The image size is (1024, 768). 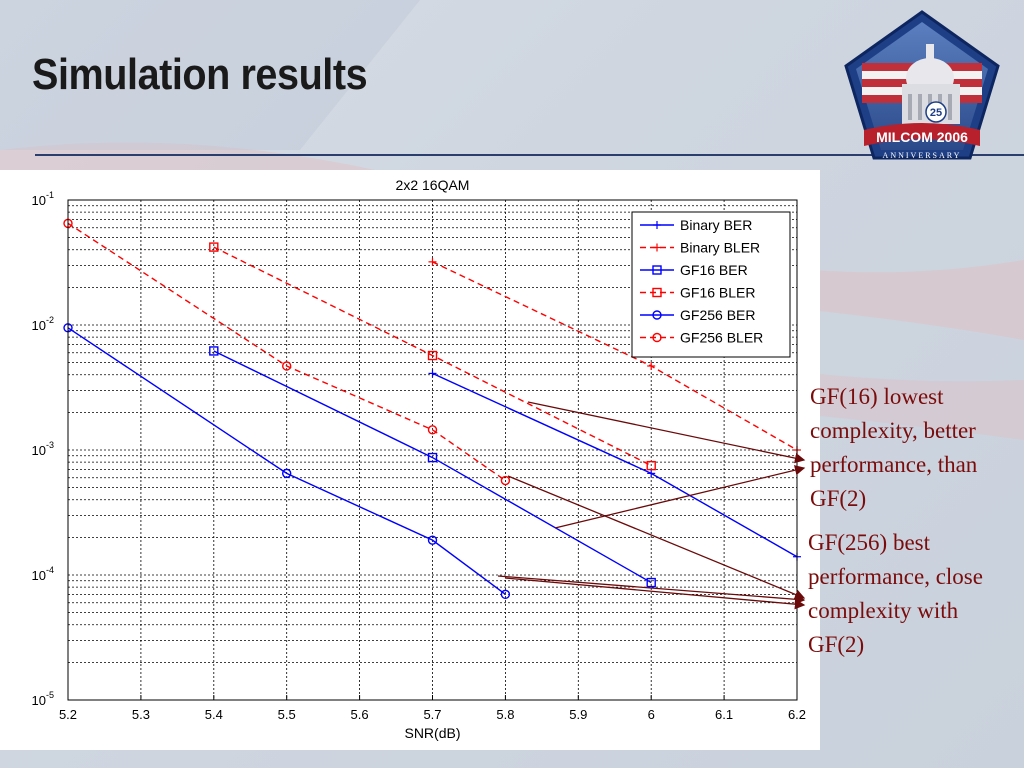 I want to click on series-gf16-ber, so click(x=432, y=467).